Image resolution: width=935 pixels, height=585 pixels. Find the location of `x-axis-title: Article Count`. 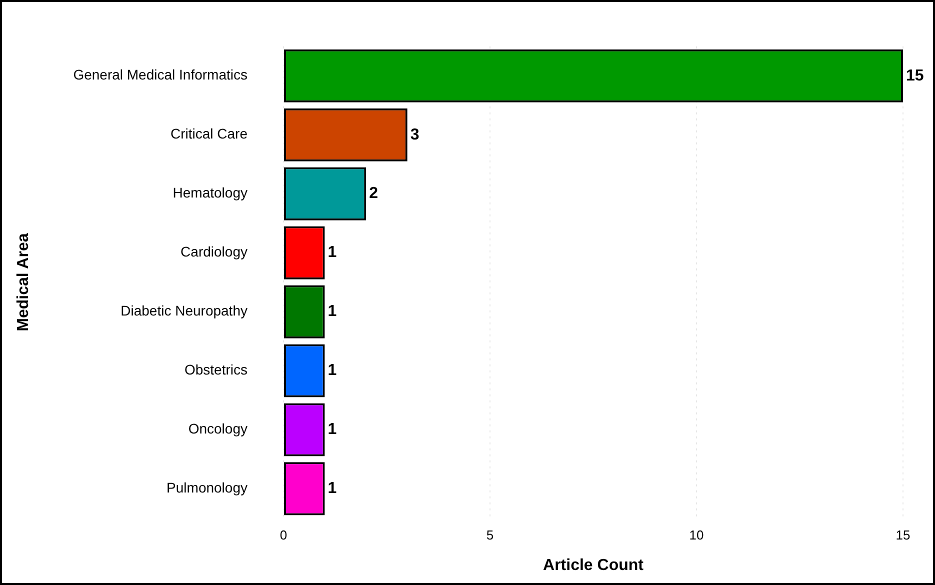

x-axis-title: Article Count is located at coordinates (593, 565).